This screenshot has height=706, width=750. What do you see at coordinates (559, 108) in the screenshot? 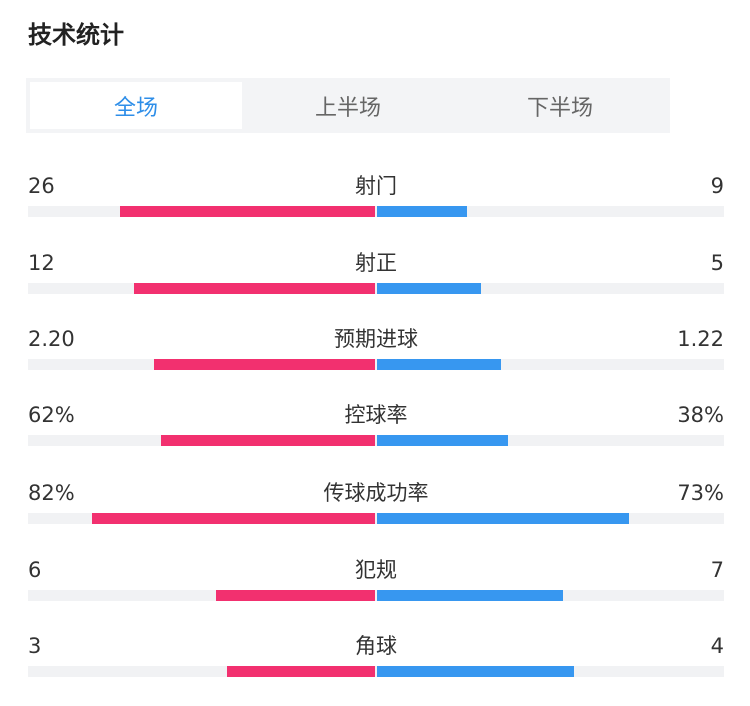
I see `tab-second-half: 下半场` at bounding box center [559, 108].